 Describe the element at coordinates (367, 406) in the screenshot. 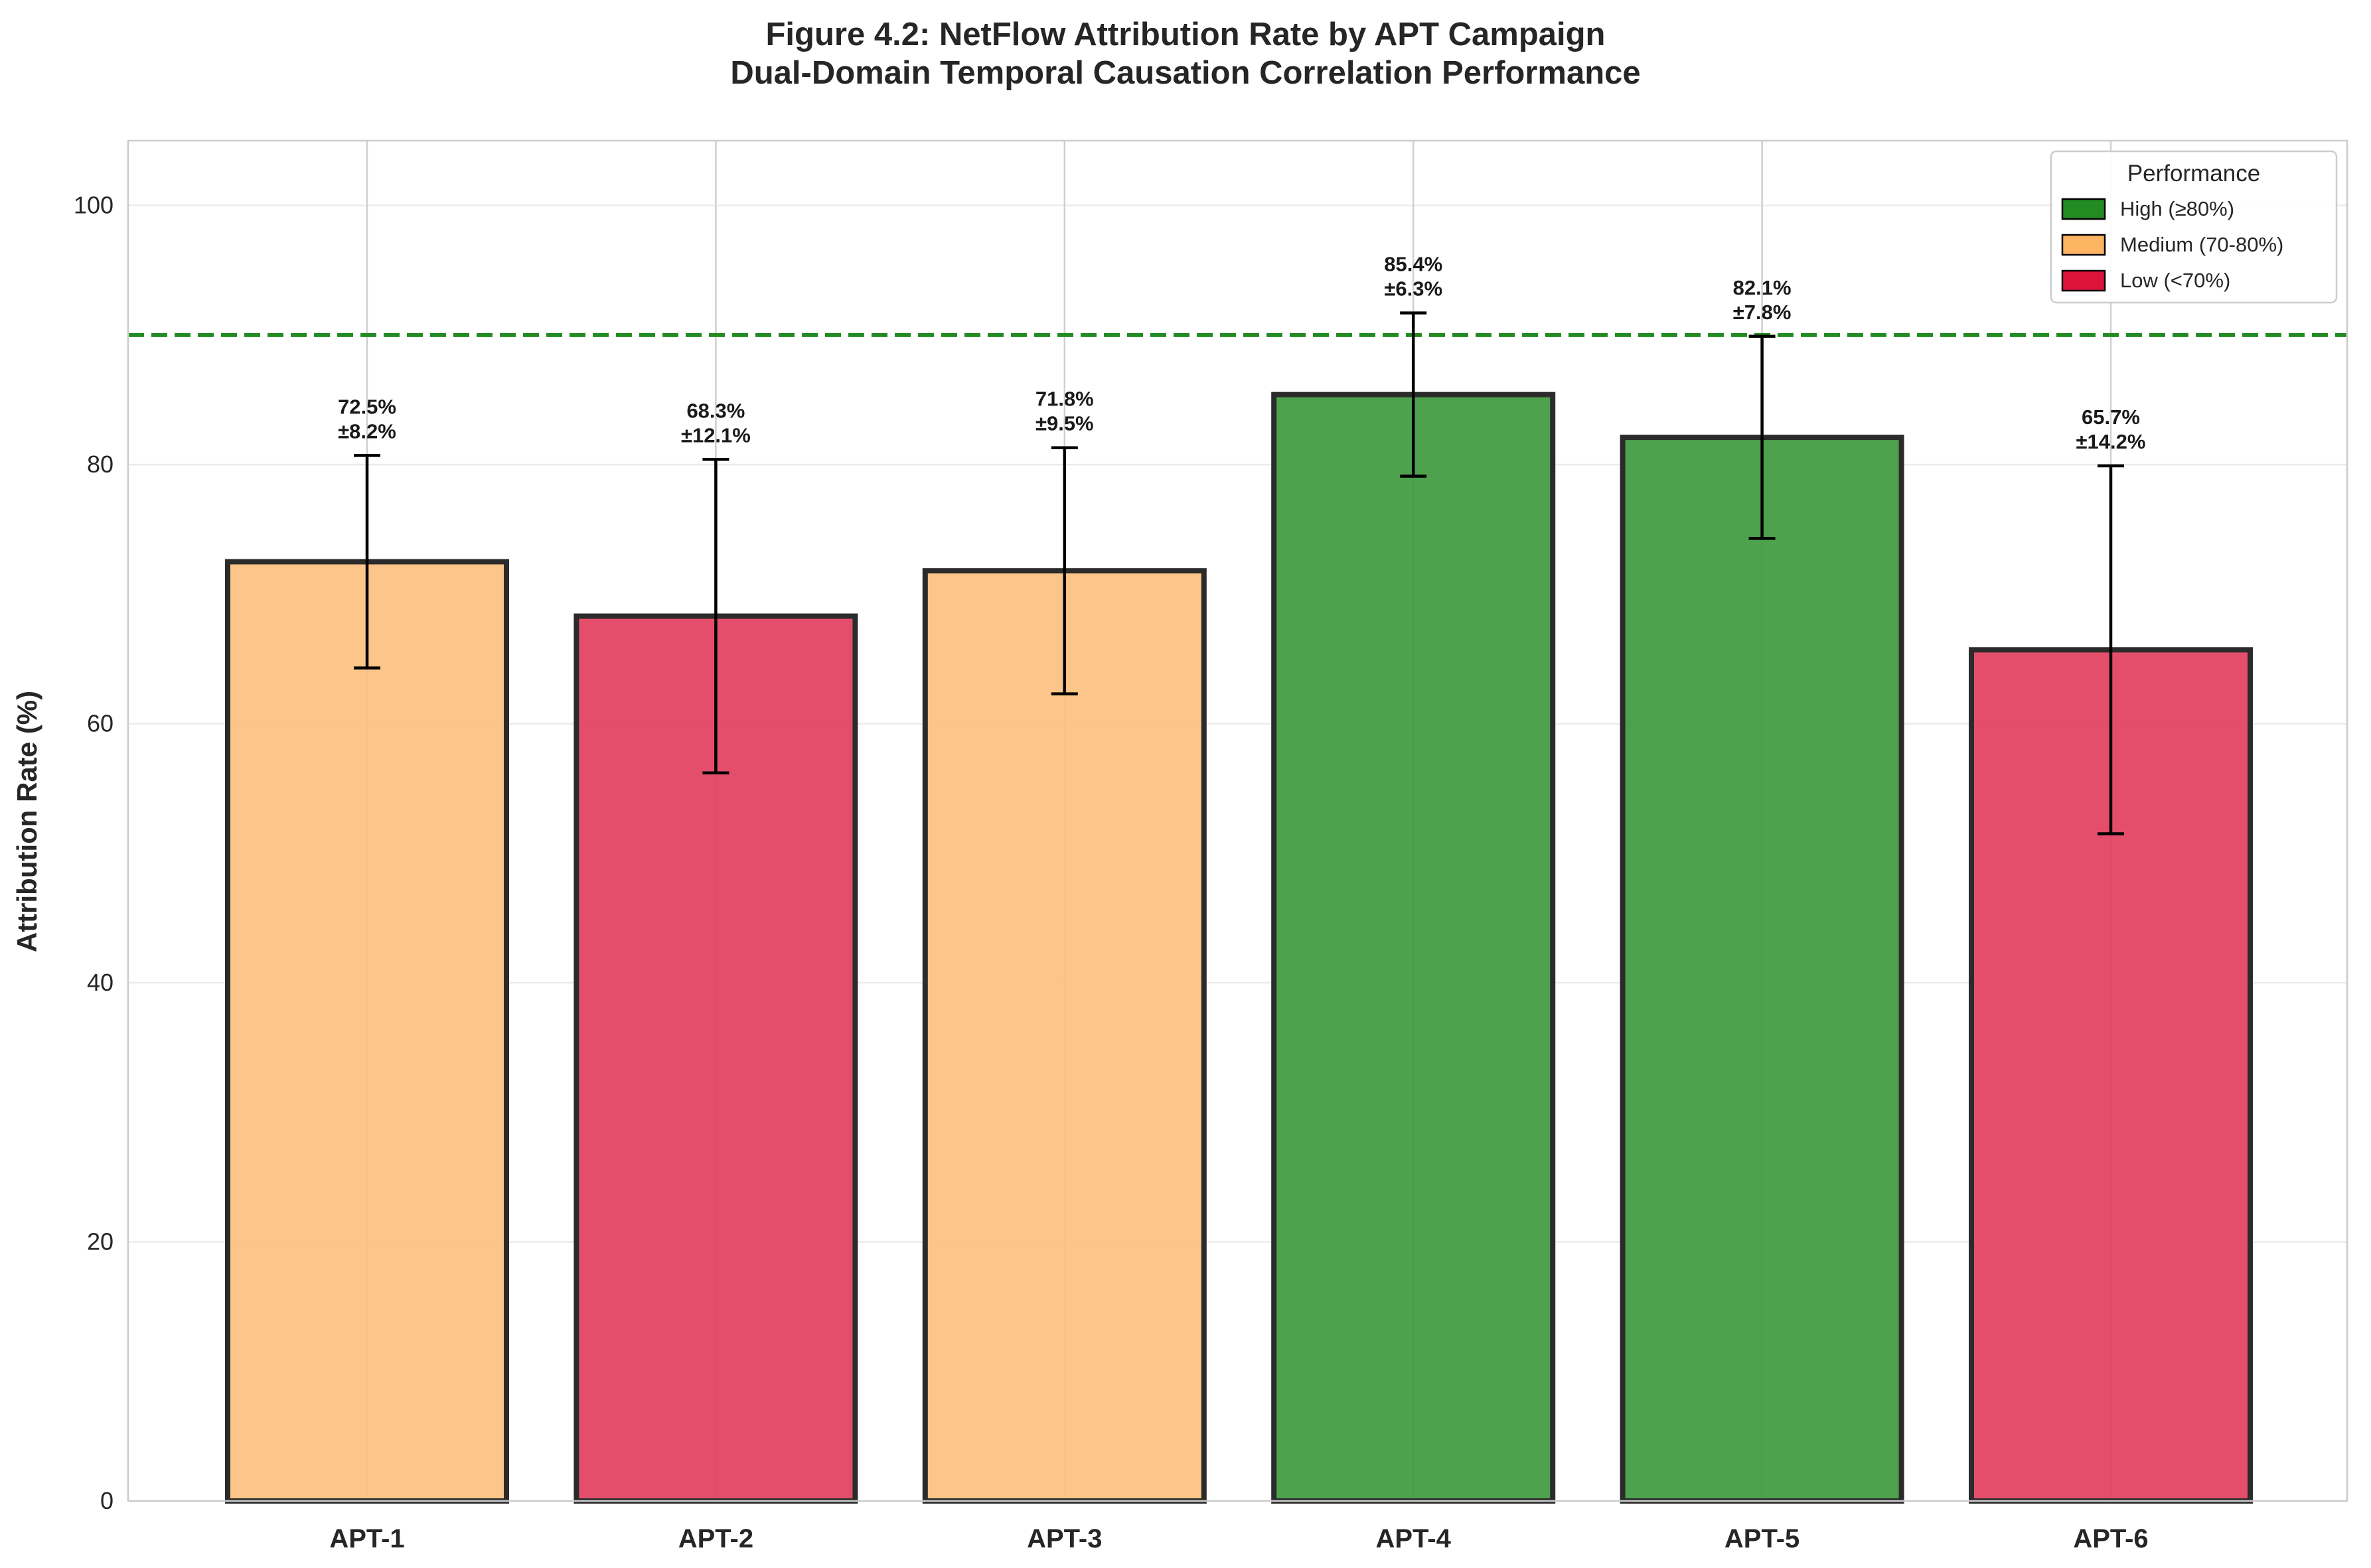

I see `value-label: 72.5%` at that location.